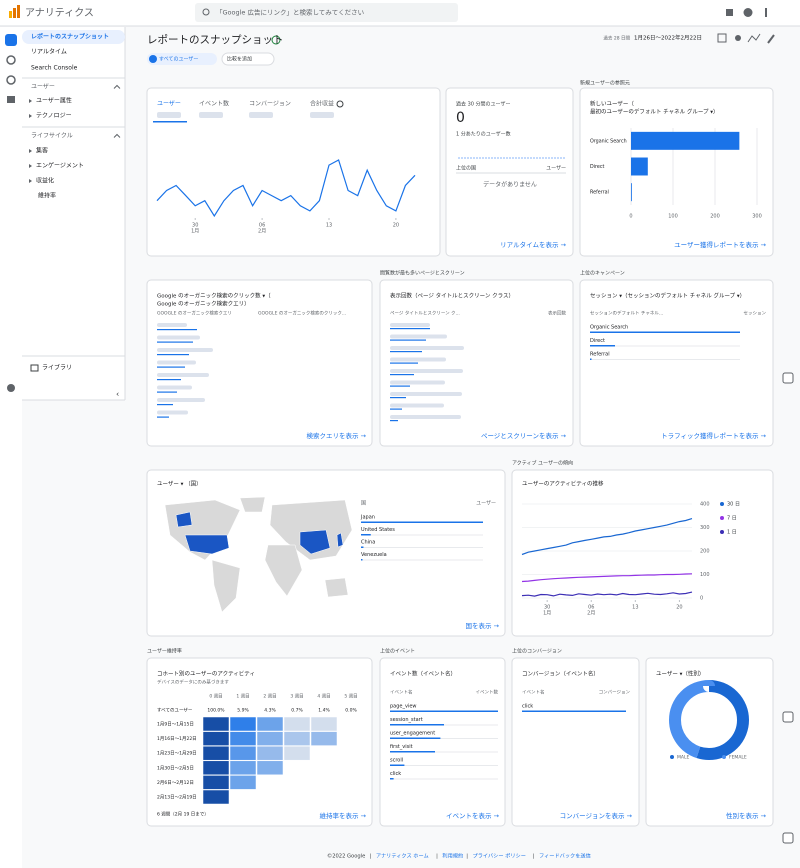 The width and height of the screenshot is (800, 868). Describe the element at coordinates (297, 711) in the screenshot. I see `total-value: 0.7%` at that location.